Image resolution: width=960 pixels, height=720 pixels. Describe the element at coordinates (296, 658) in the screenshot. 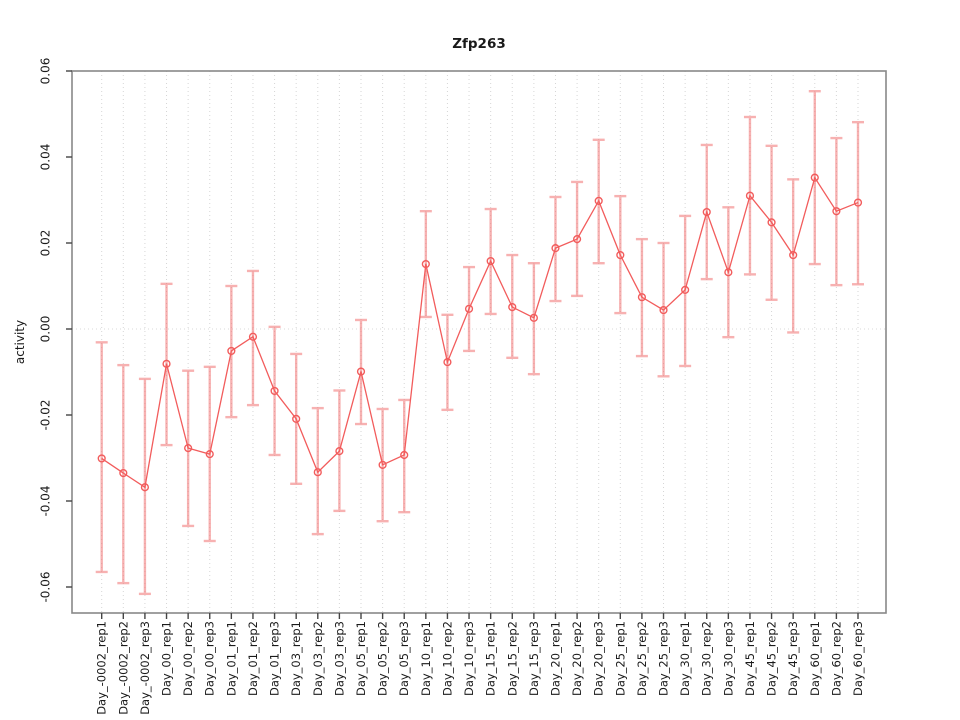

I see `x-tick-label: Day_03_rep1` at that location.